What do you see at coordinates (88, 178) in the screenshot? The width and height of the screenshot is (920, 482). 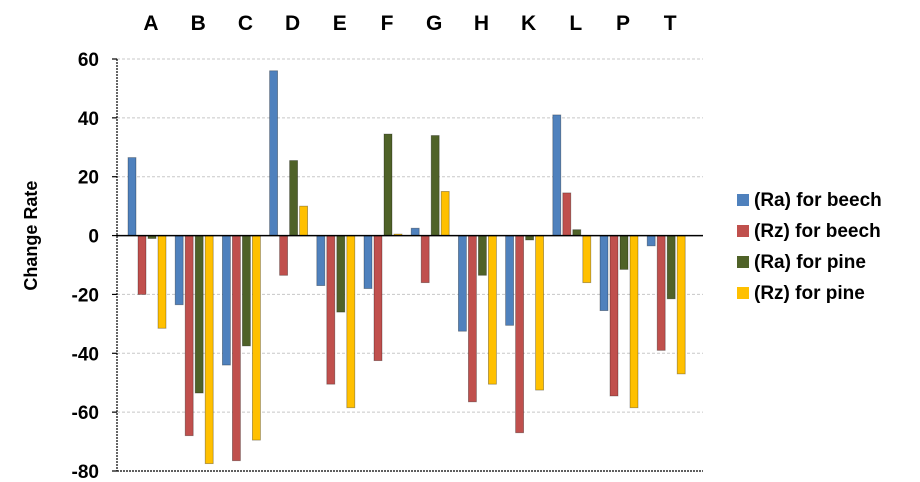 I see `y-tick-label: 20` at bounding box center [88, 178].